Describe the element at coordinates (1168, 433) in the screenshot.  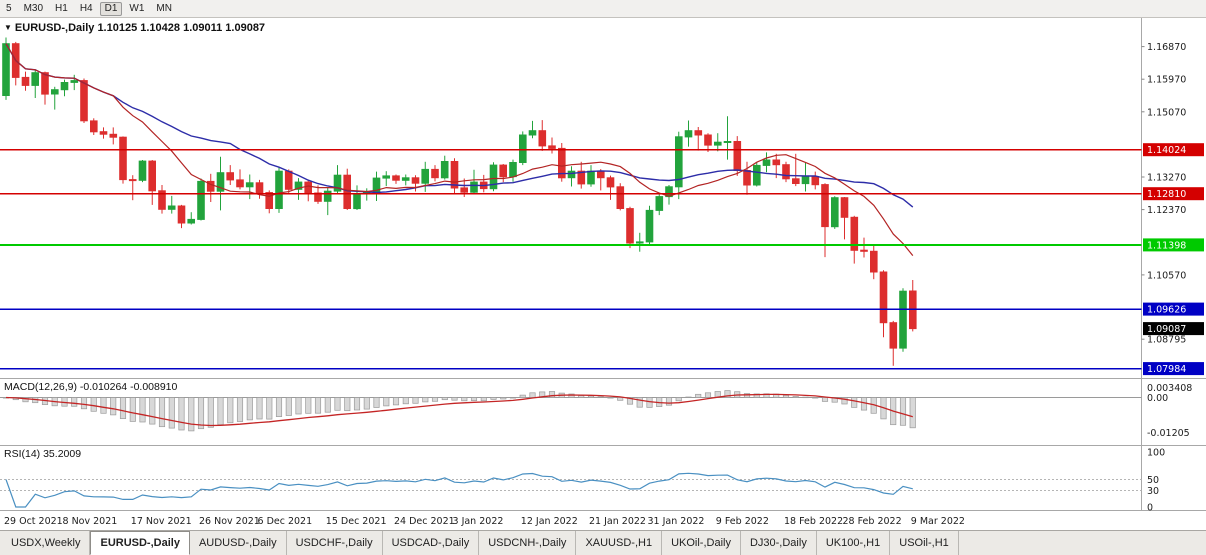
I see `svg-text: -0.01205` at that location.